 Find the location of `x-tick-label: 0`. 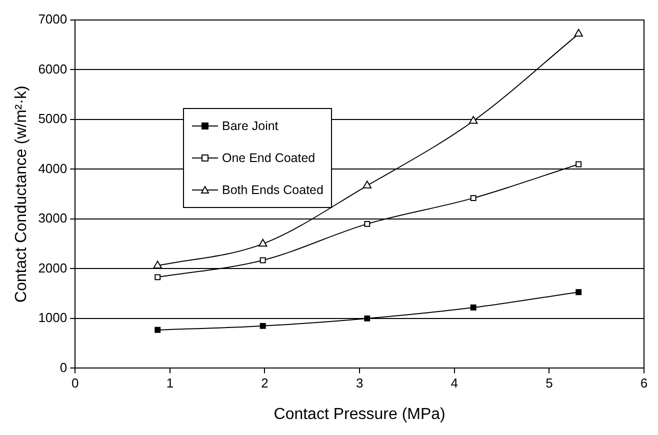

x-tick-label: 0 is located at coordinates (75, 383).